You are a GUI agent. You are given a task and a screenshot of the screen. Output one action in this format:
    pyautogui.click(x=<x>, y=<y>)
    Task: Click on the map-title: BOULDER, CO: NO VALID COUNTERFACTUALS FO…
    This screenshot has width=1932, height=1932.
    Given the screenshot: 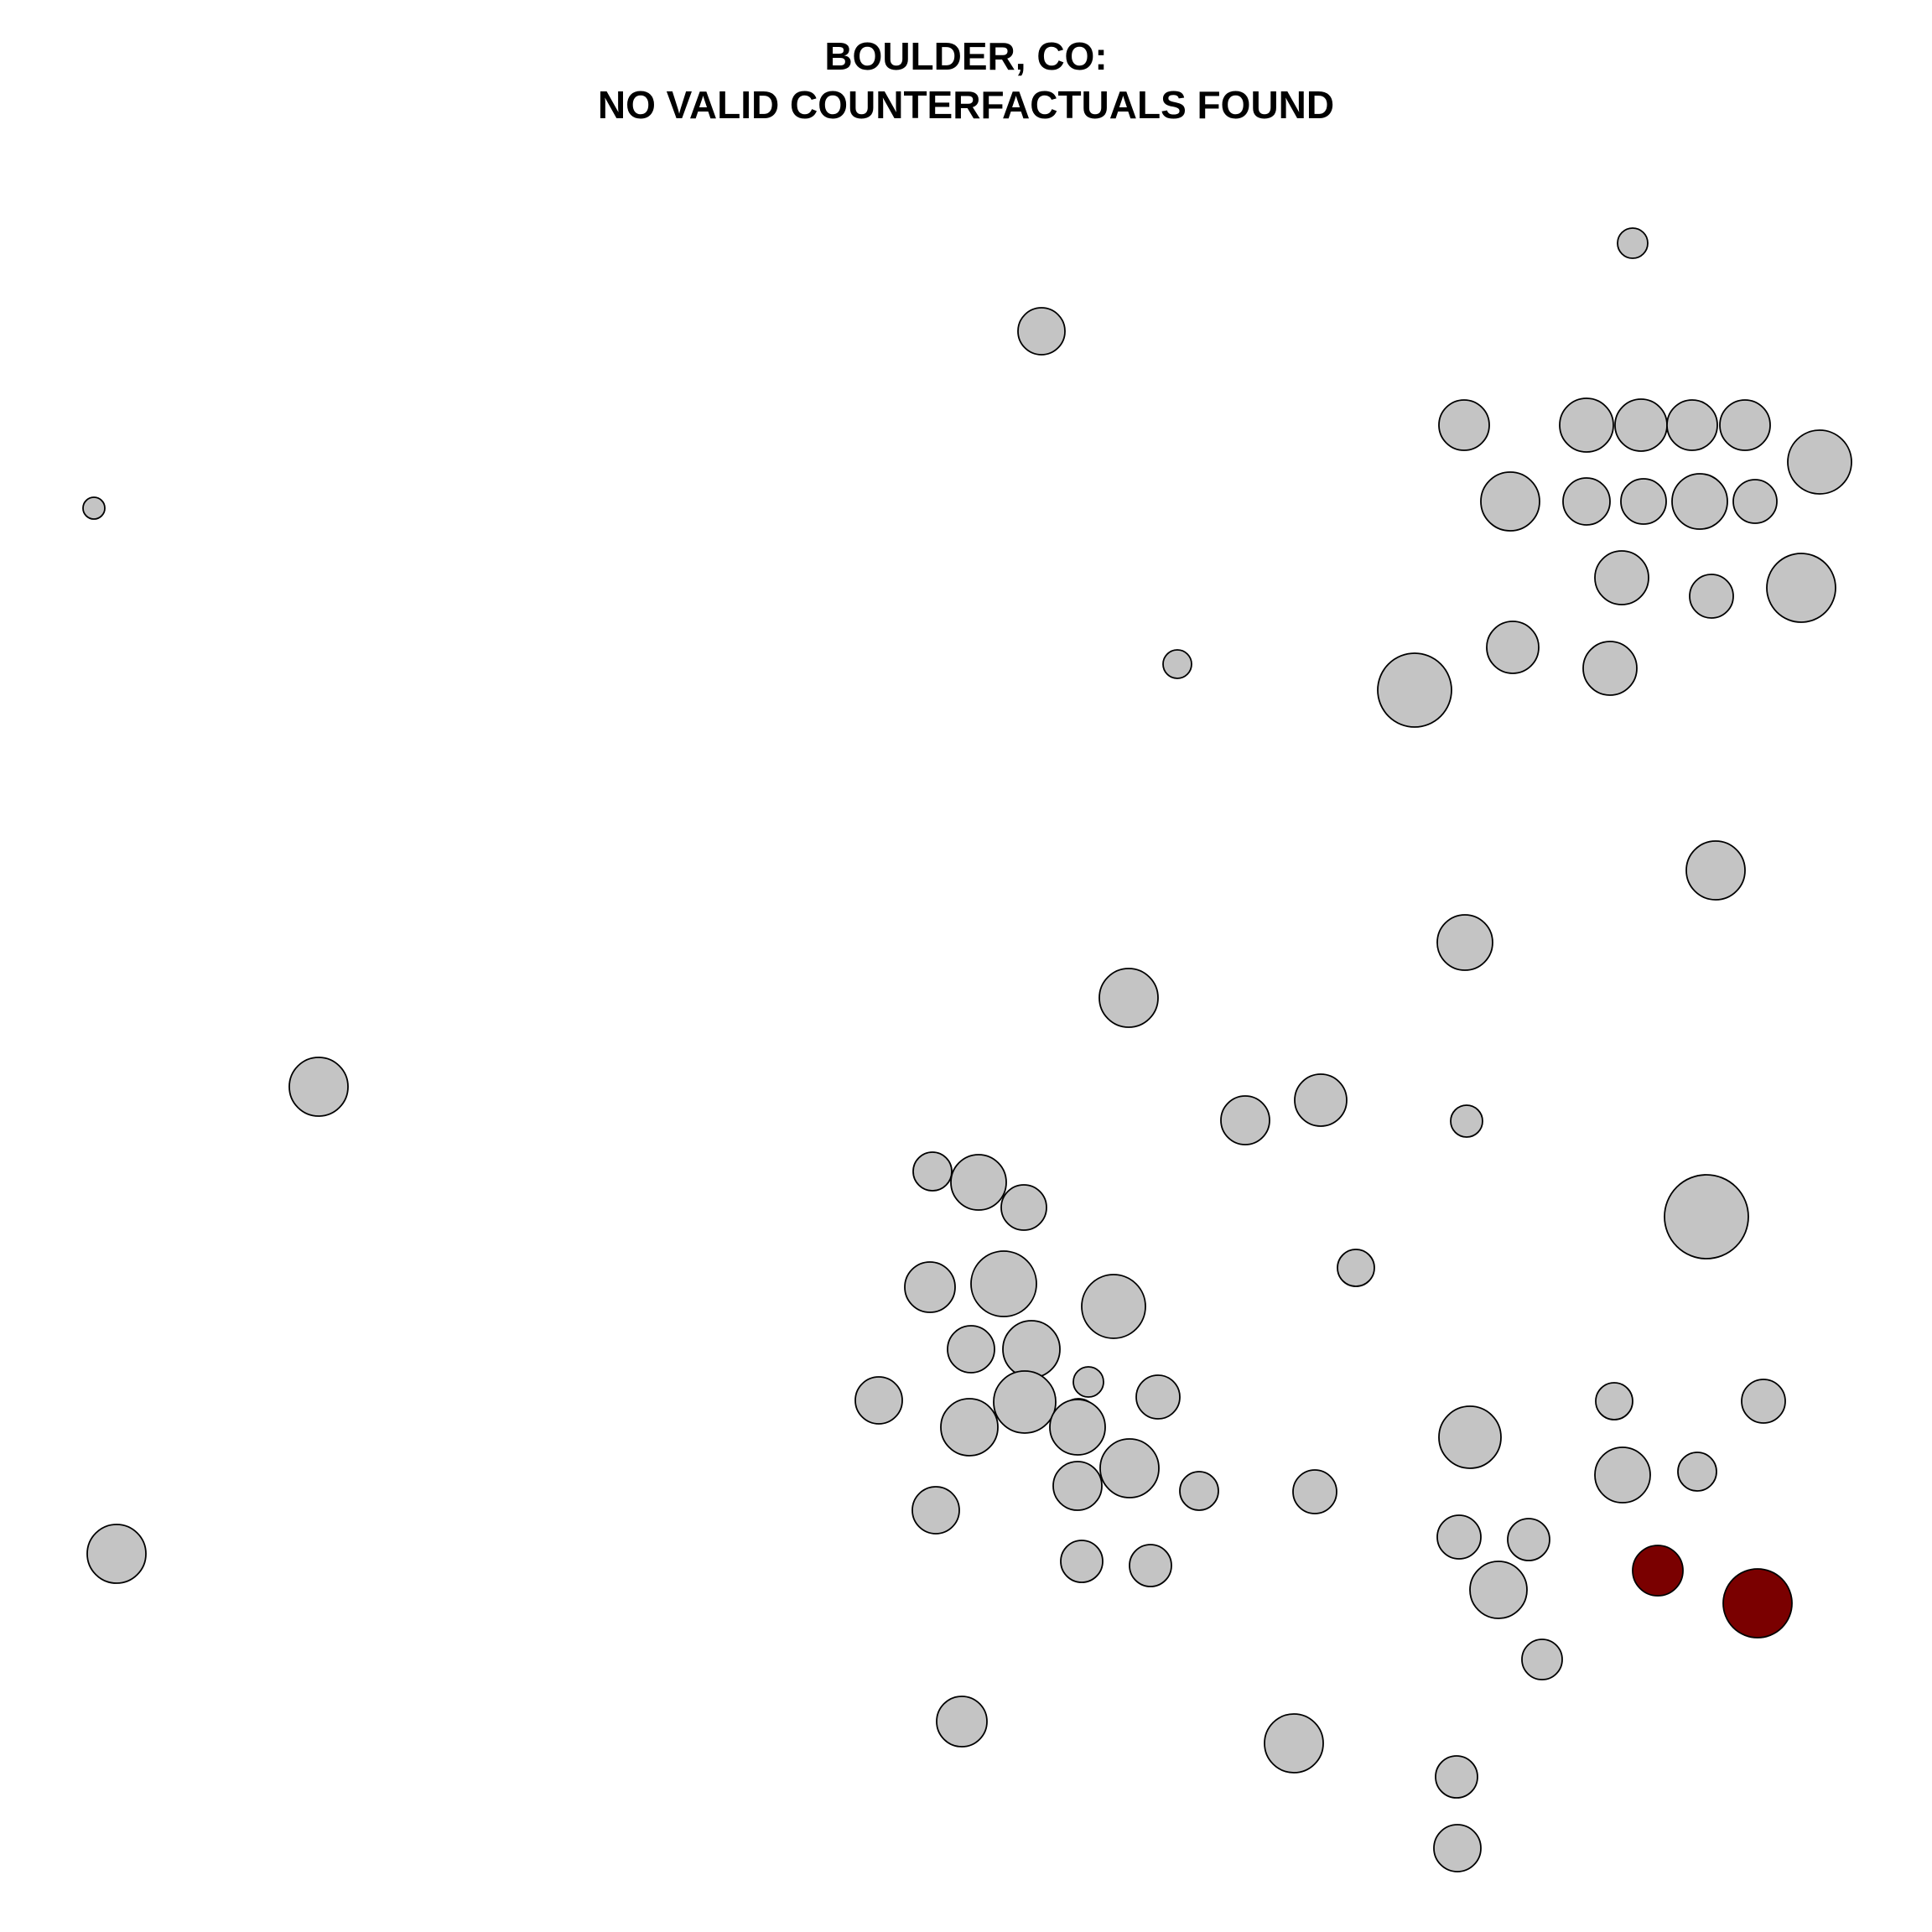 What is the action you would take?
    pyautogui.click(x=966, y=80)
    